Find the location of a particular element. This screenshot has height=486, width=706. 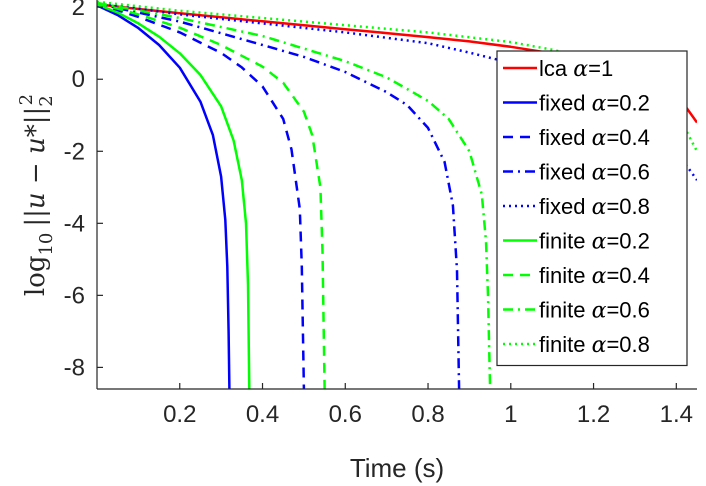

legend-label-3: fixed α=0.4 is located at coordinates (594, 138).